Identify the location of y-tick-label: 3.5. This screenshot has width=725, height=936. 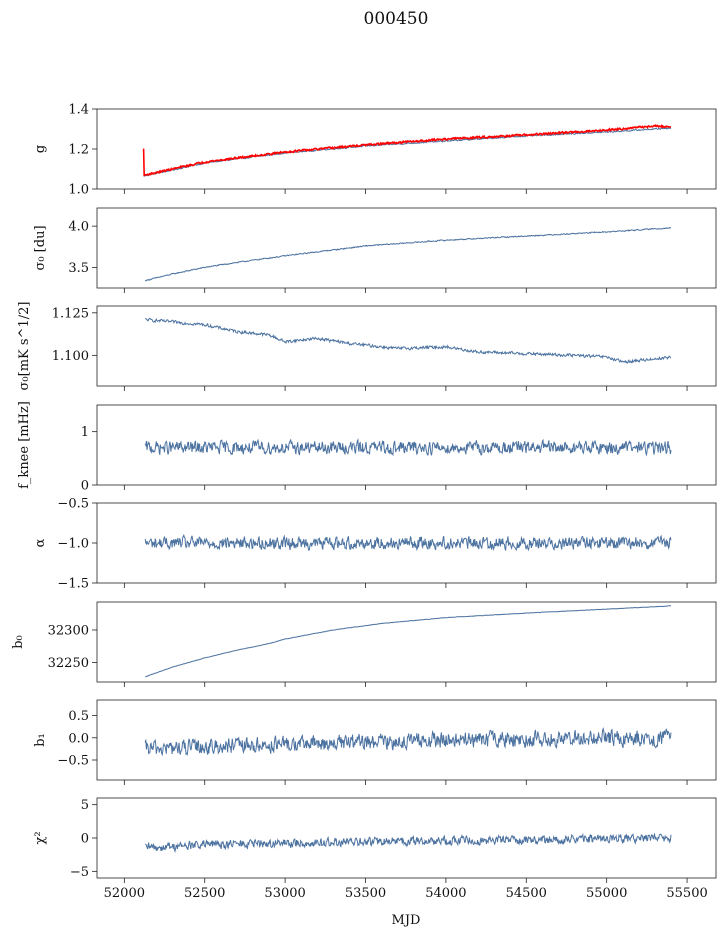
(78, 268).